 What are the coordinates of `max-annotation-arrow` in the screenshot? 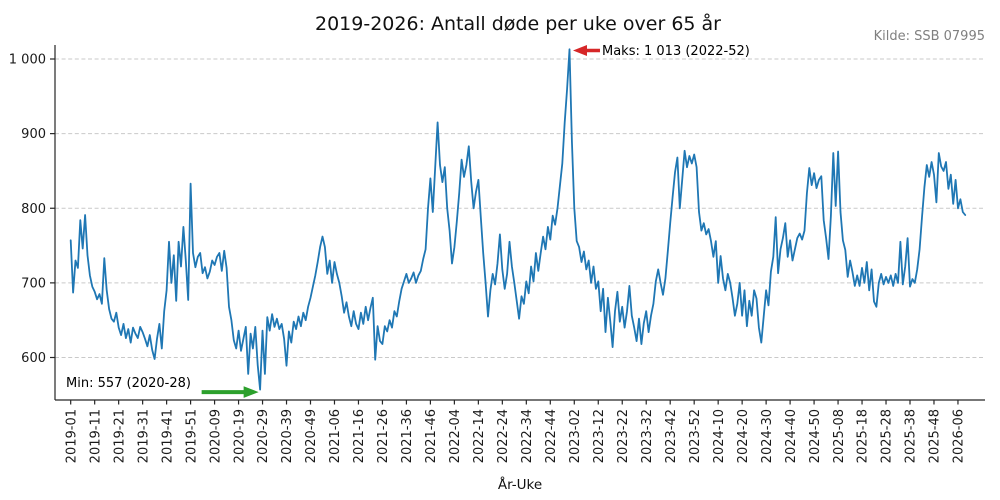 It's located at (586, 50).